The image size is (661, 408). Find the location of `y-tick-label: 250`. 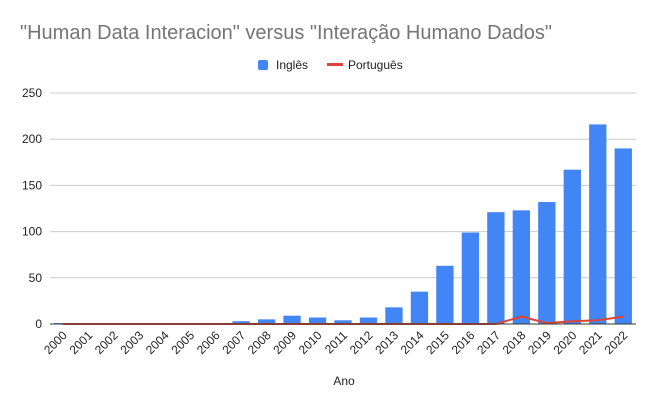

y-tick-label: 250 is located at coordinates (32, 93).